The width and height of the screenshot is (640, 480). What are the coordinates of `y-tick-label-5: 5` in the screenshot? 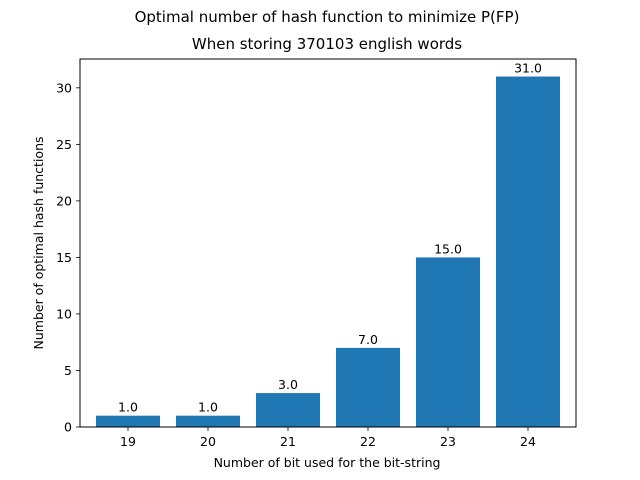 It's located at (68, 370).